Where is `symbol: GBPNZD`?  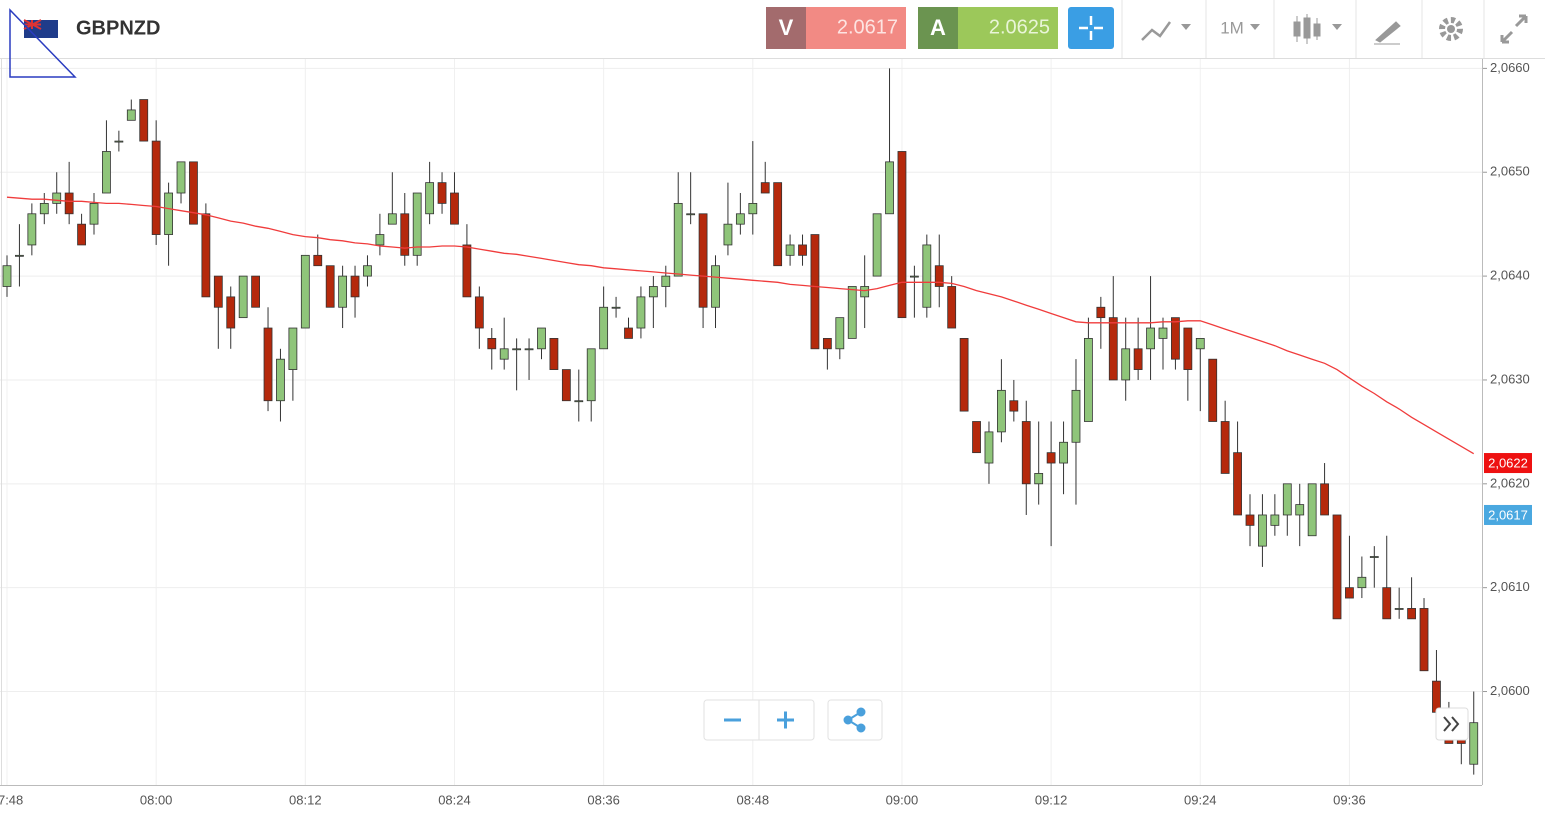
symbol: GBPNZD is located at coordinates (118, 28).